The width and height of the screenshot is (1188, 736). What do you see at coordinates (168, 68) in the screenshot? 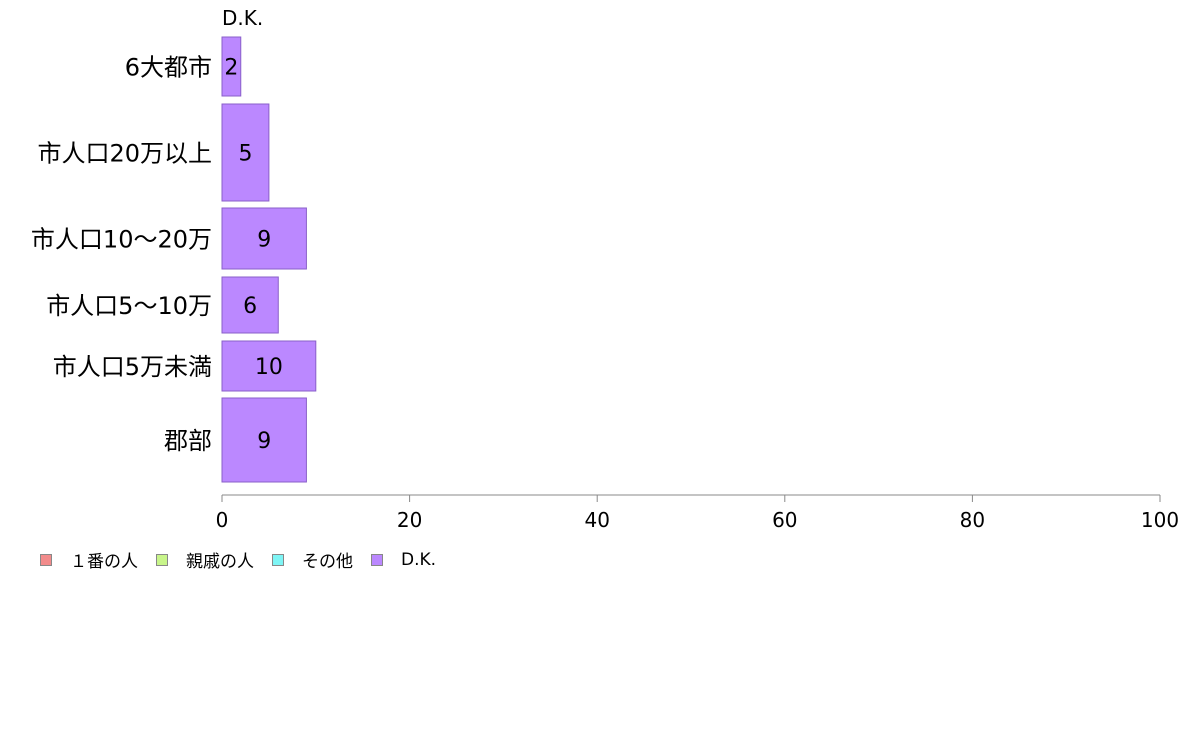
I see `category-label: 6大都市` at bounding box center [168, 68].